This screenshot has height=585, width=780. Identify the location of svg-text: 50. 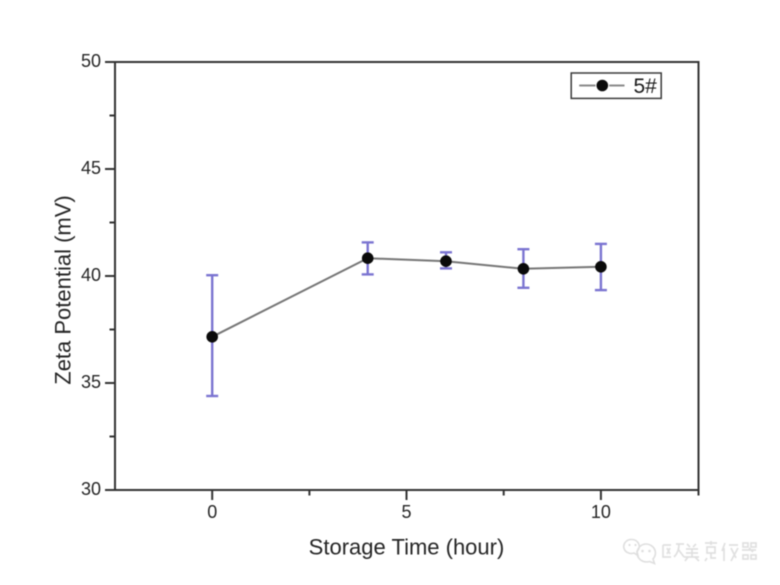
(91, 61).